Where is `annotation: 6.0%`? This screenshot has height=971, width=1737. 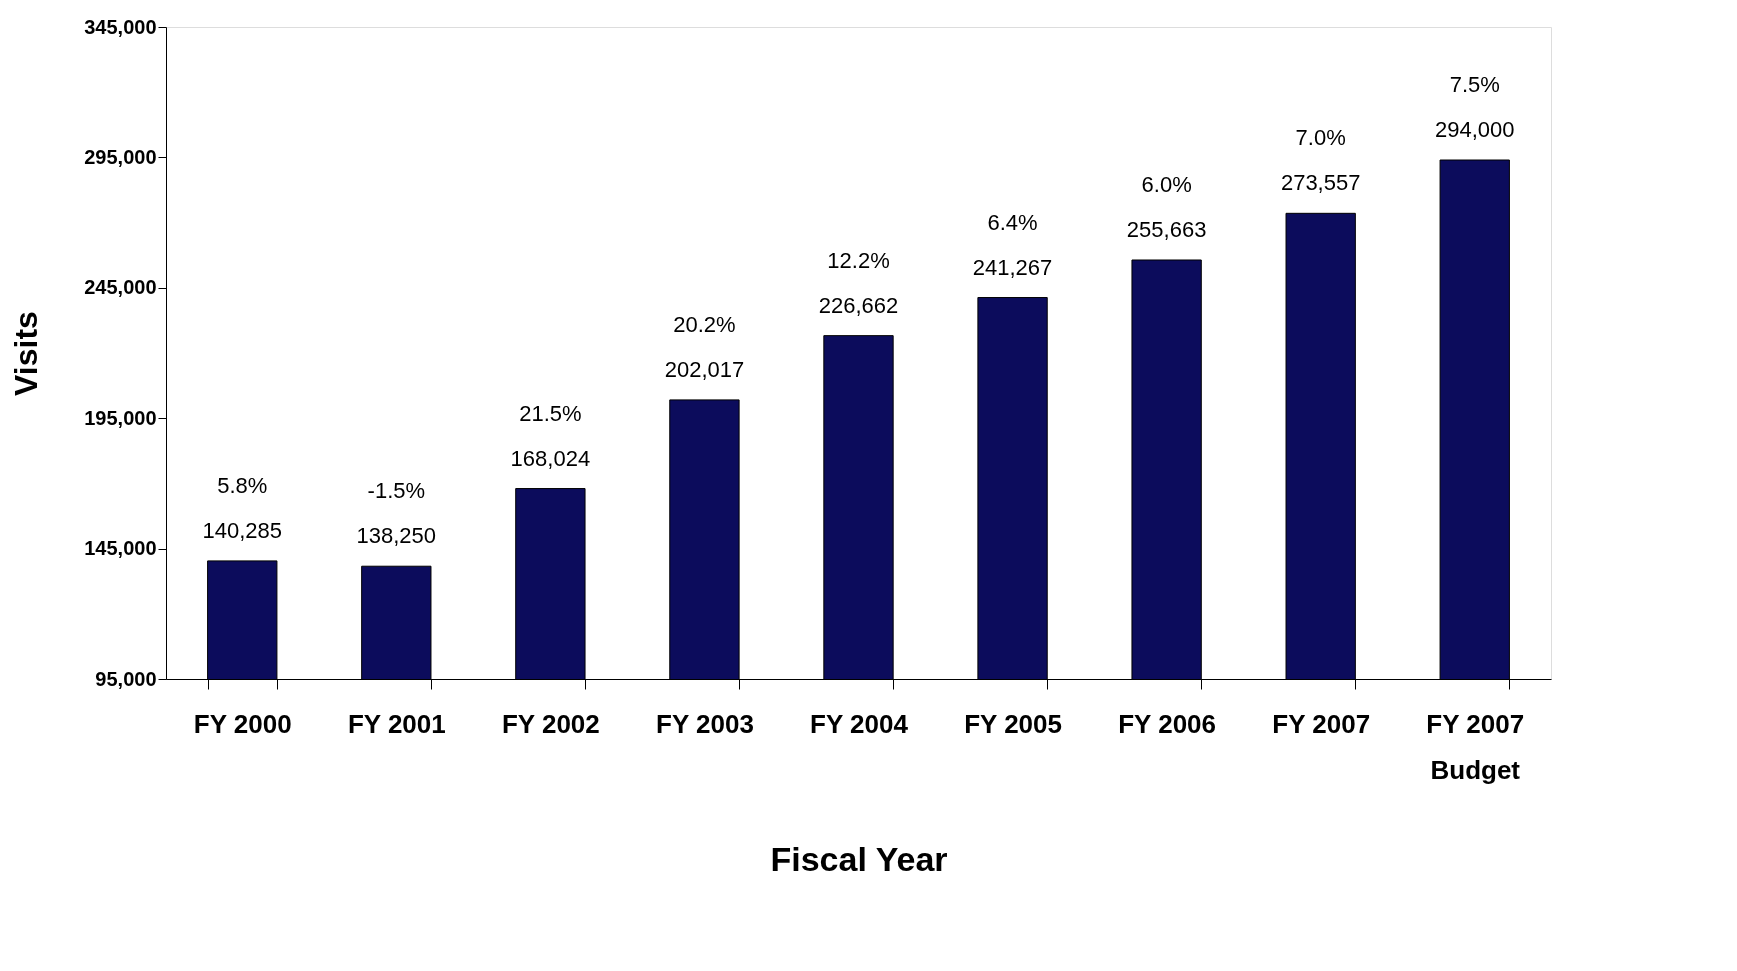 annotation: 6.0% is located at coordinates (1166, 184).